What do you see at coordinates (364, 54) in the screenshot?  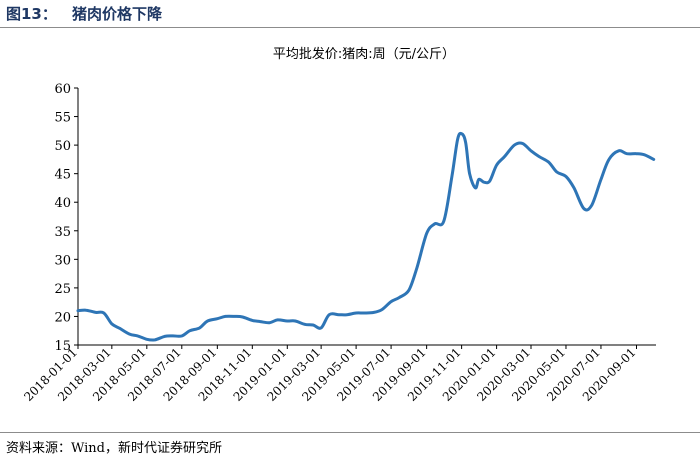 I see `chart-title: 平均批发价:猪肉:周（元/公斤）` at bounding box center [364, 54].